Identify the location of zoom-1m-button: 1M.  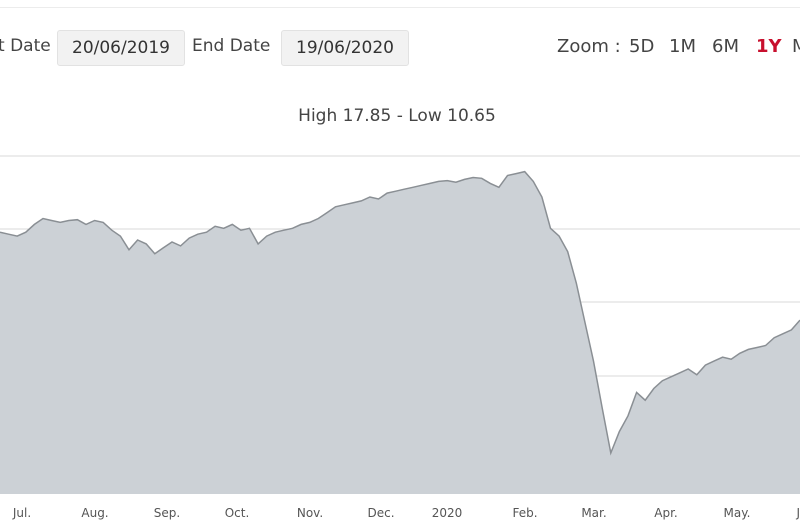
(682, 46).